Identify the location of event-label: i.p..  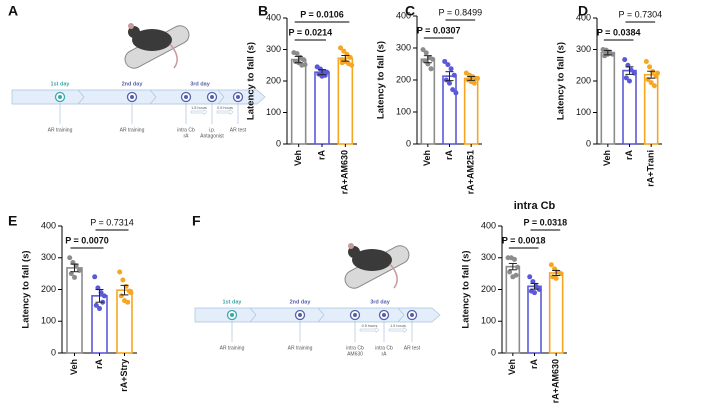
(212, 130).